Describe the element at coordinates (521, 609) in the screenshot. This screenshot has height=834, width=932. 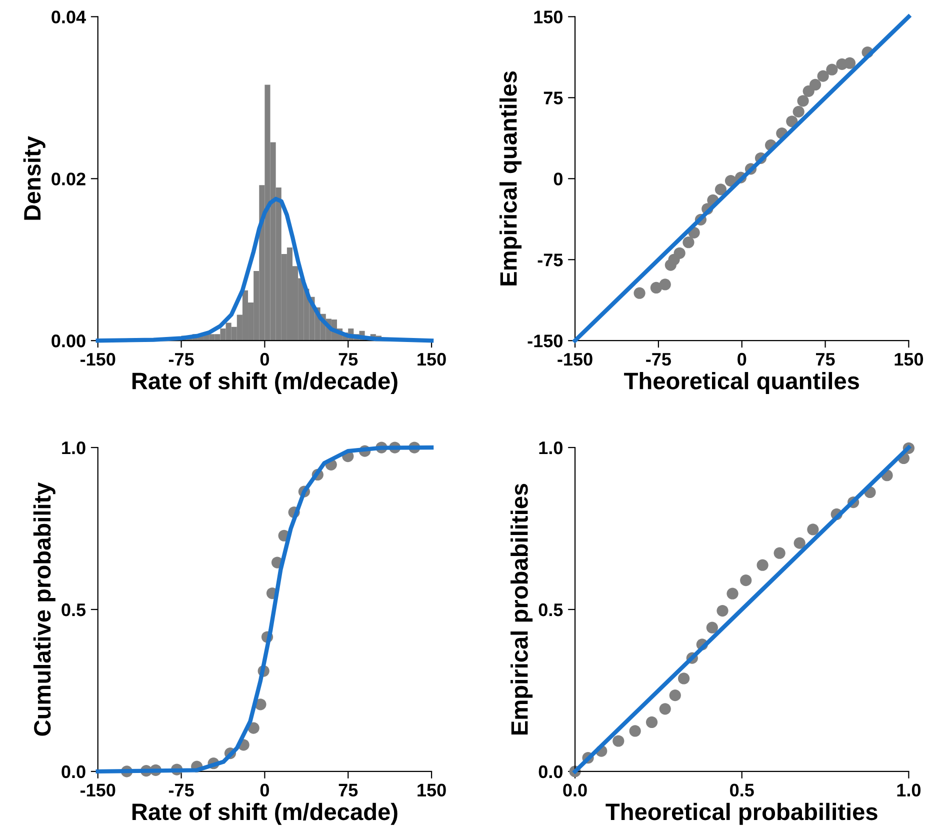
I see `y-axis-title: Empirical probabilities` at that location.